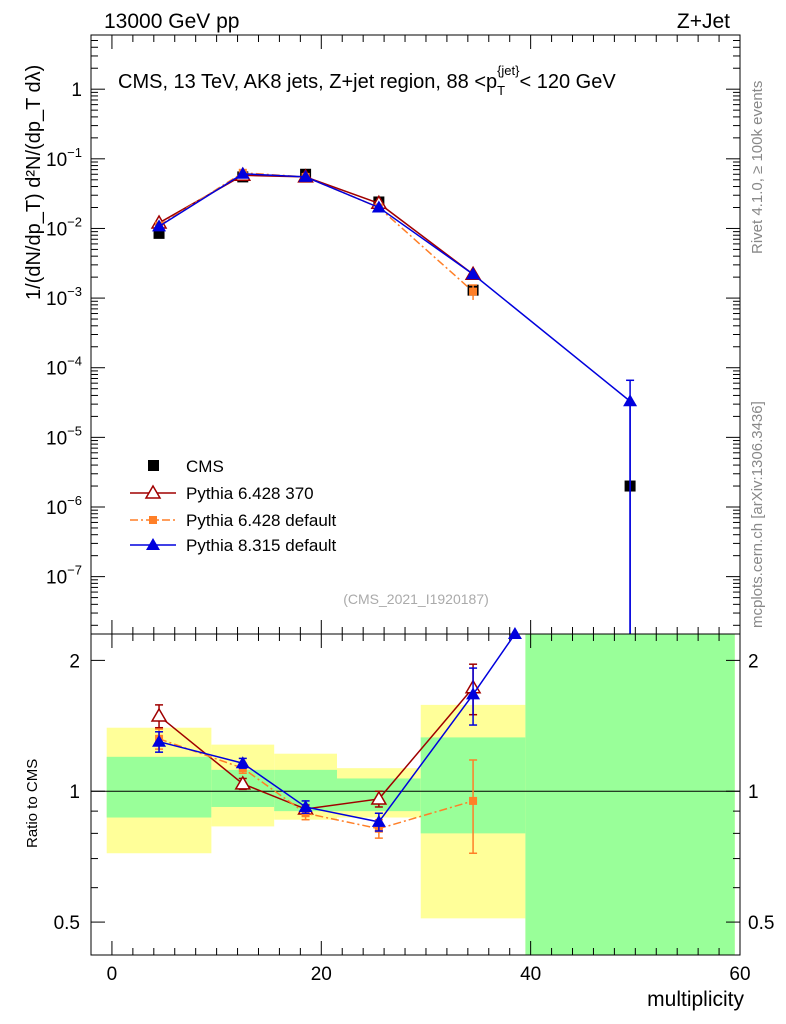 The image size is (786, 1024). What do you see at coordinates (757, 514) in the screenshot?
I see `side-text-bottom: mcplots.cern.ch [arXiv:1306.3436]` at bounding box center [757, 514].